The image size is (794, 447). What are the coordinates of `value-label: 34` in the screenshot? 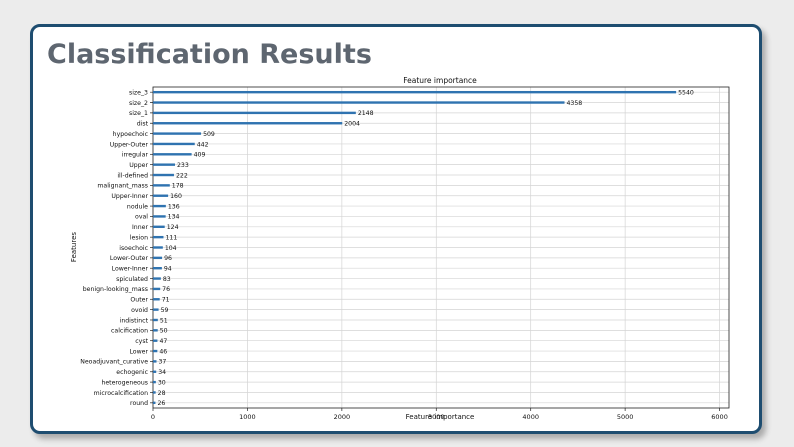 It's located at (162, 372).